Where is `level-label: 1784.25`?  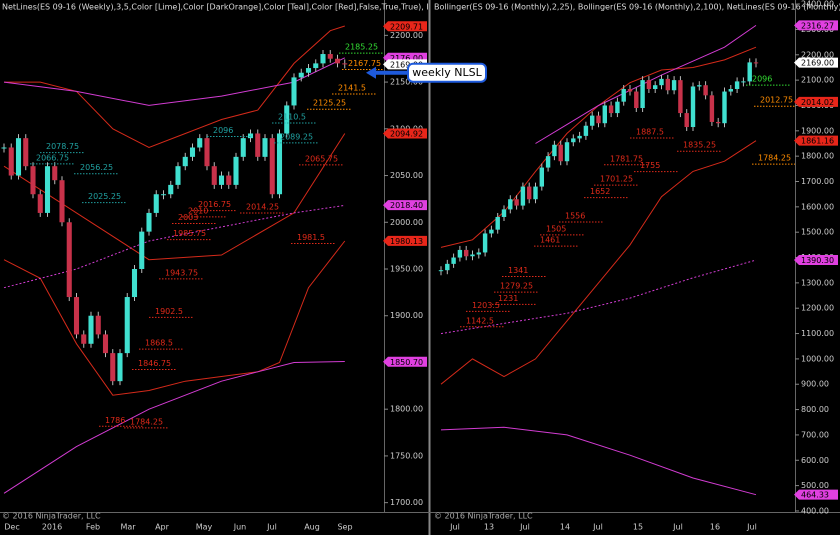 level-label: 1784.25 is located at coordinates (146, 421).